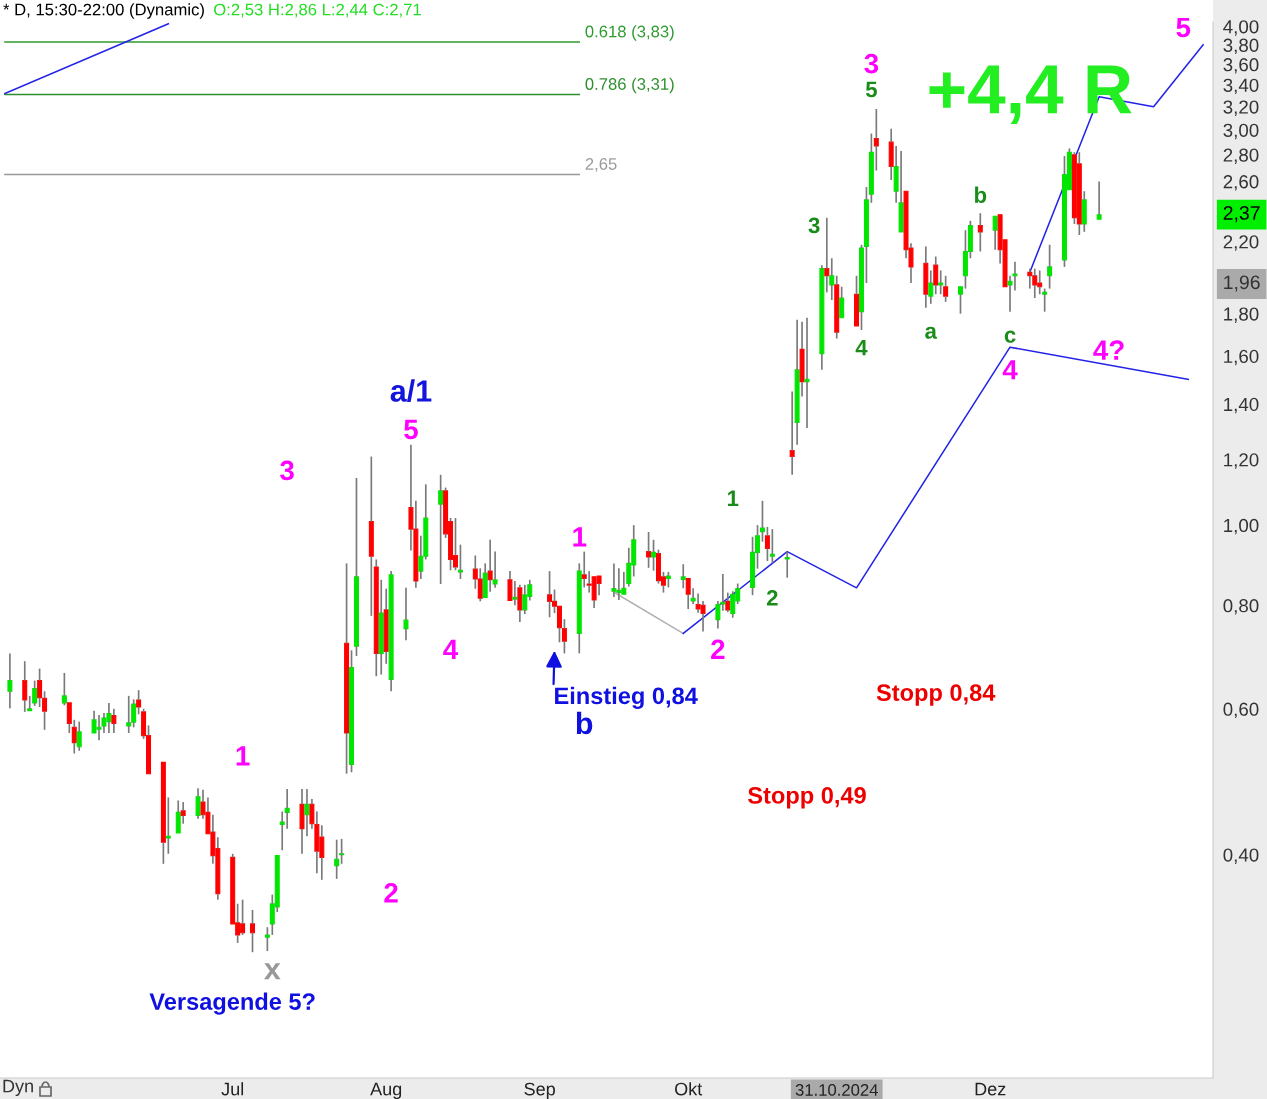 Image resolution: width=1267 pixels, height=1099 pixels. Describe the element at coordinates (1241, 86) in the screenshot. I see `y-tick-label: 3,40` at that location.